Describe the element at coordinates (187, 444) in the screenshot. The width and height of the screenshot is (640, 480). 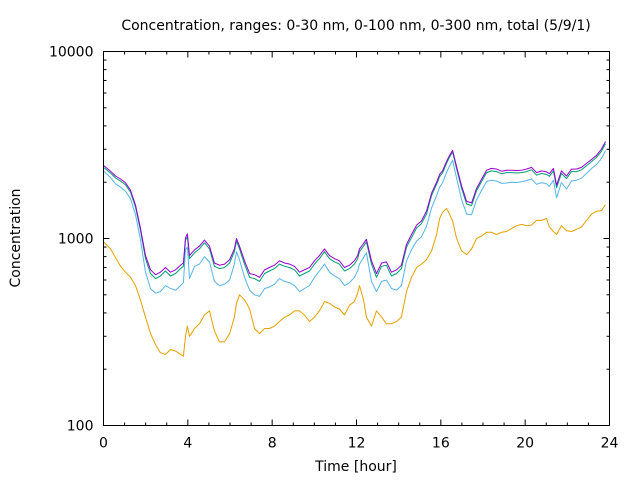
I see `x-tick-label: 4` at that location.